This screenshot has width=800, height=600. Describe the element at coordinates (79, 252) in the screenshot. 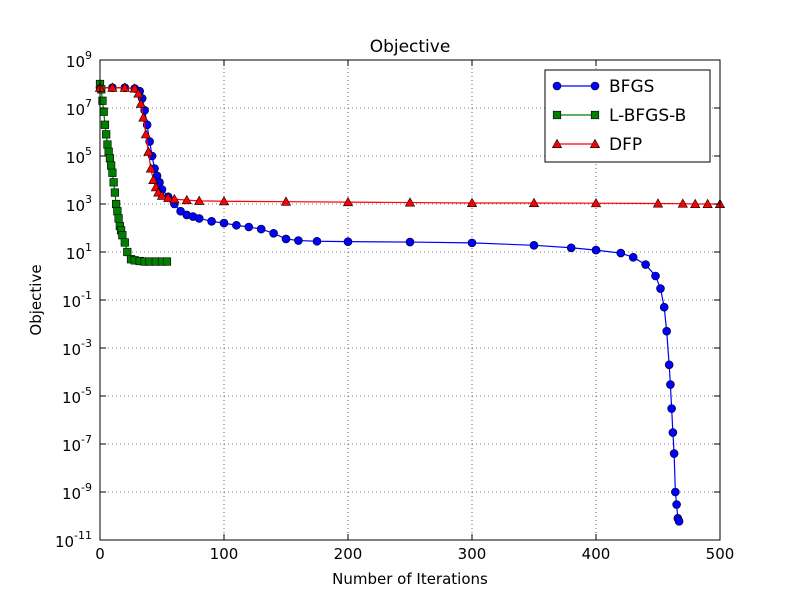

I see `y-tick-label: 10¹` at that location.